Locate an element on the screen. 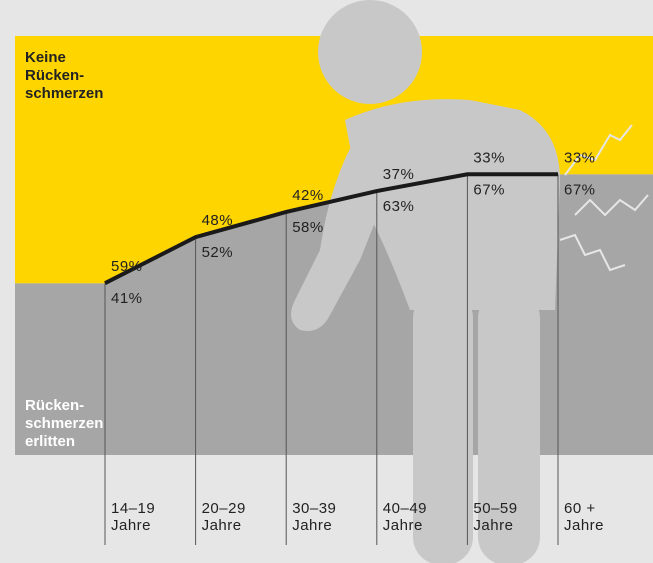 The image size is (653, 563). x-tick-label: 30–39 is located at coordinates (314, 508).